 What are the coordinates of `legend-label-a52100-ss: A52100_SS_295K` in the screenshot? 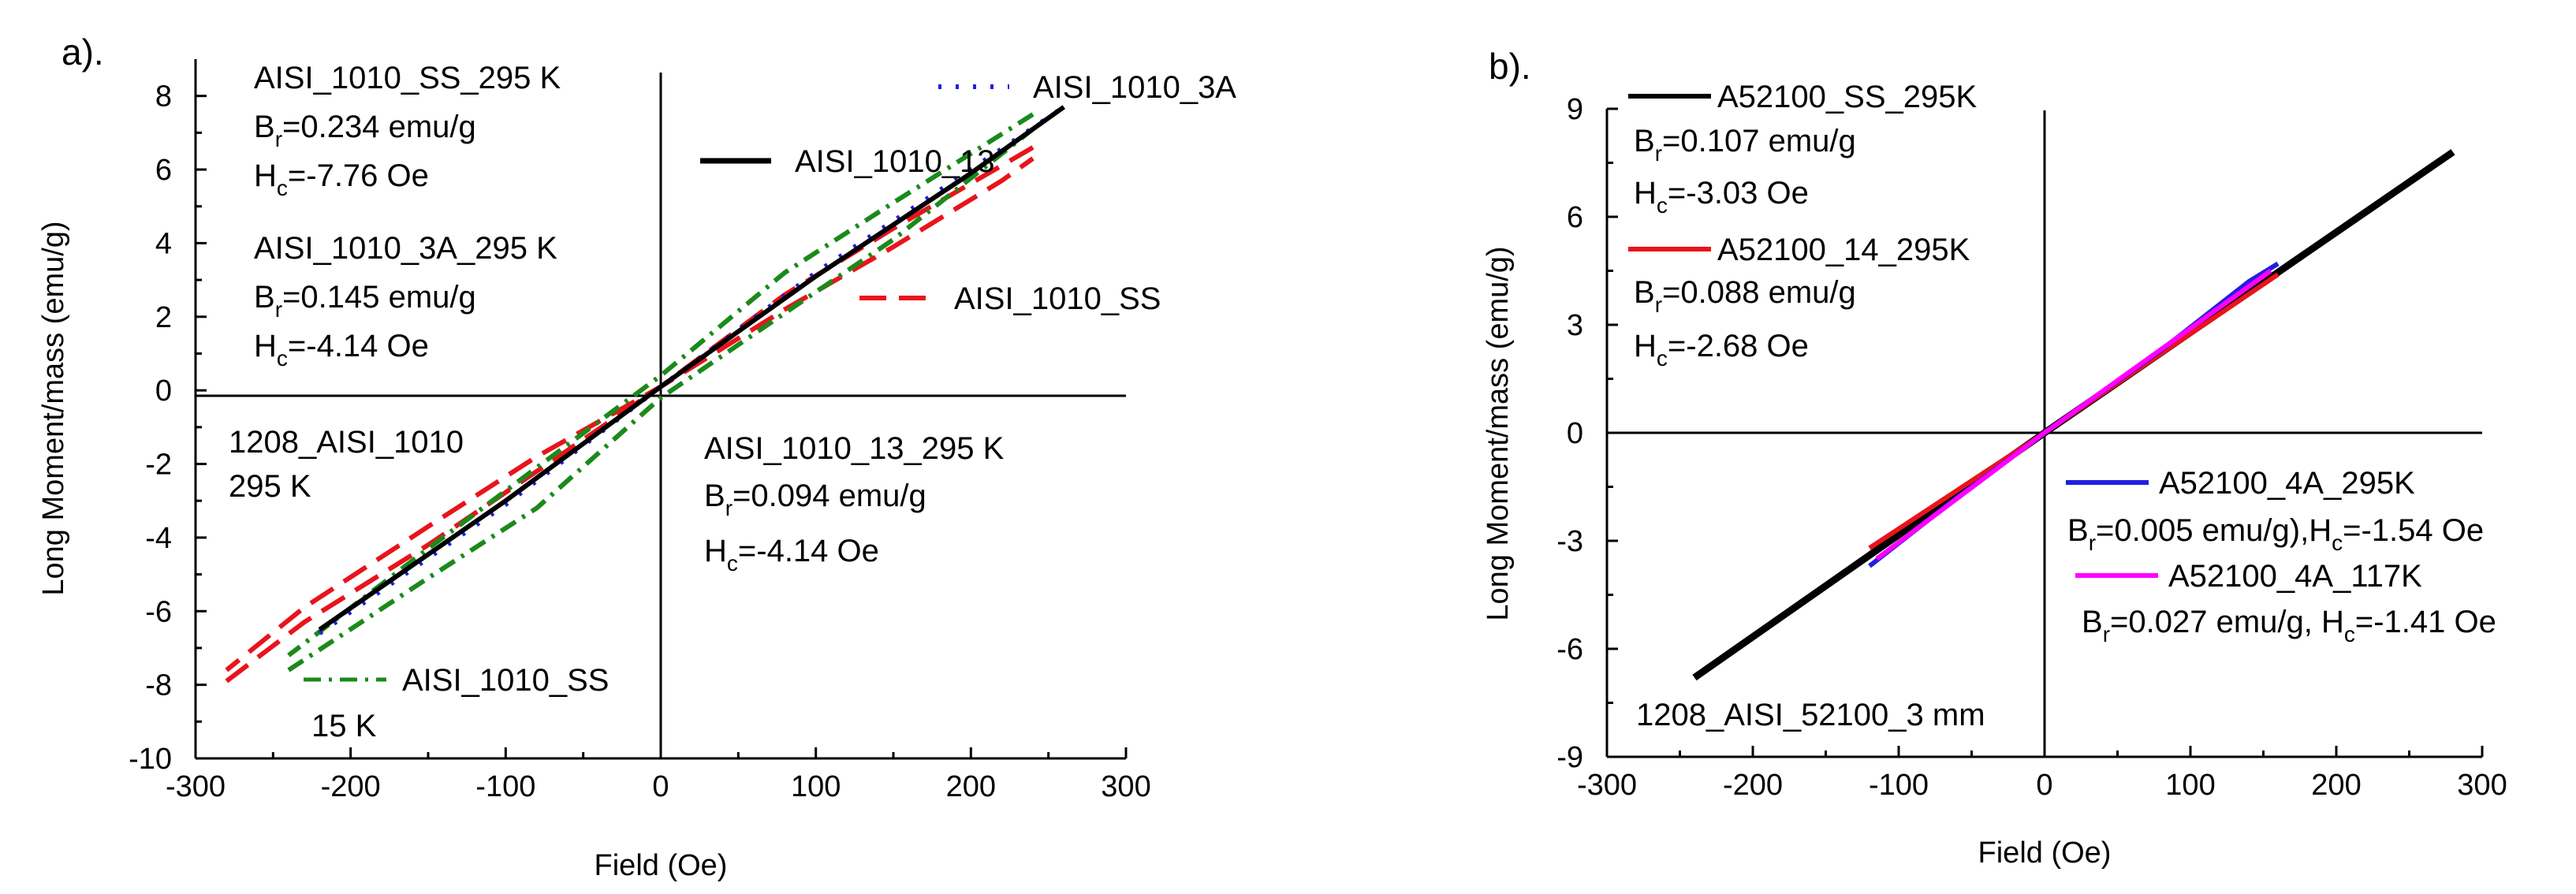 It's located at (1847, 97).